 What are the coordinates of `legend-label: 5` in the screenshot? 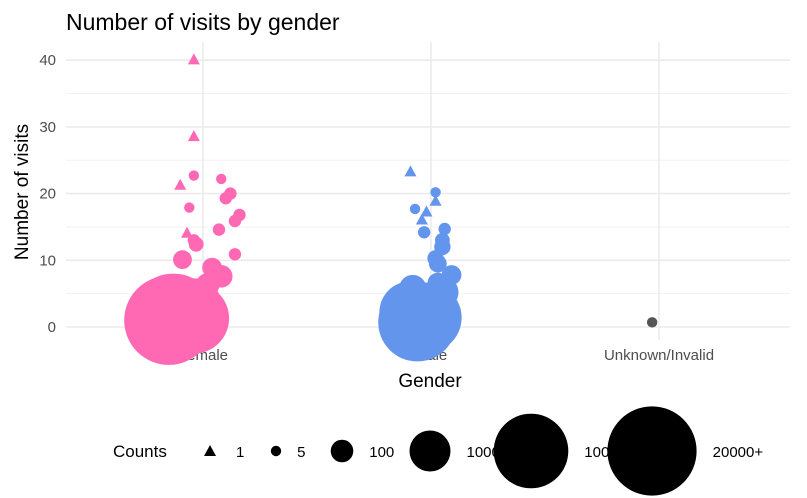 It's located at (301, 452).